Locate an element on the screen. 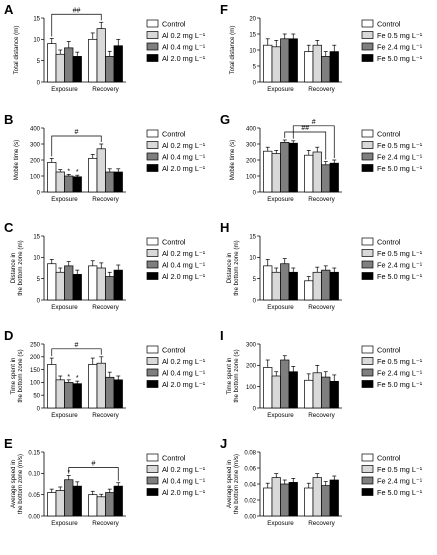 The height and width of the screenshot is (555, 437). y-tick-label: 50 is located at coordinates (36, 397).